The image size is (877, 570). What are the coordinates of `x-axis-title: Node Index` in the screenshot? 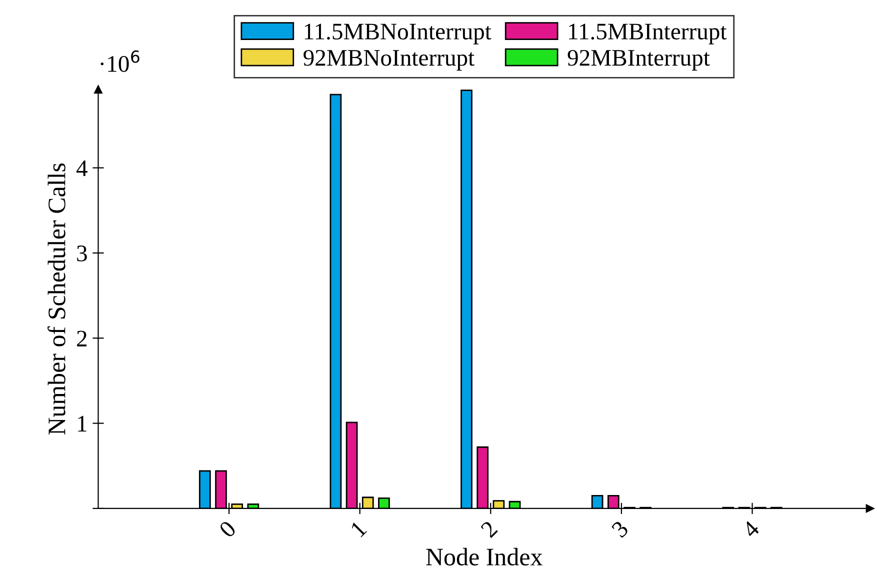 It's located at (484, 557).